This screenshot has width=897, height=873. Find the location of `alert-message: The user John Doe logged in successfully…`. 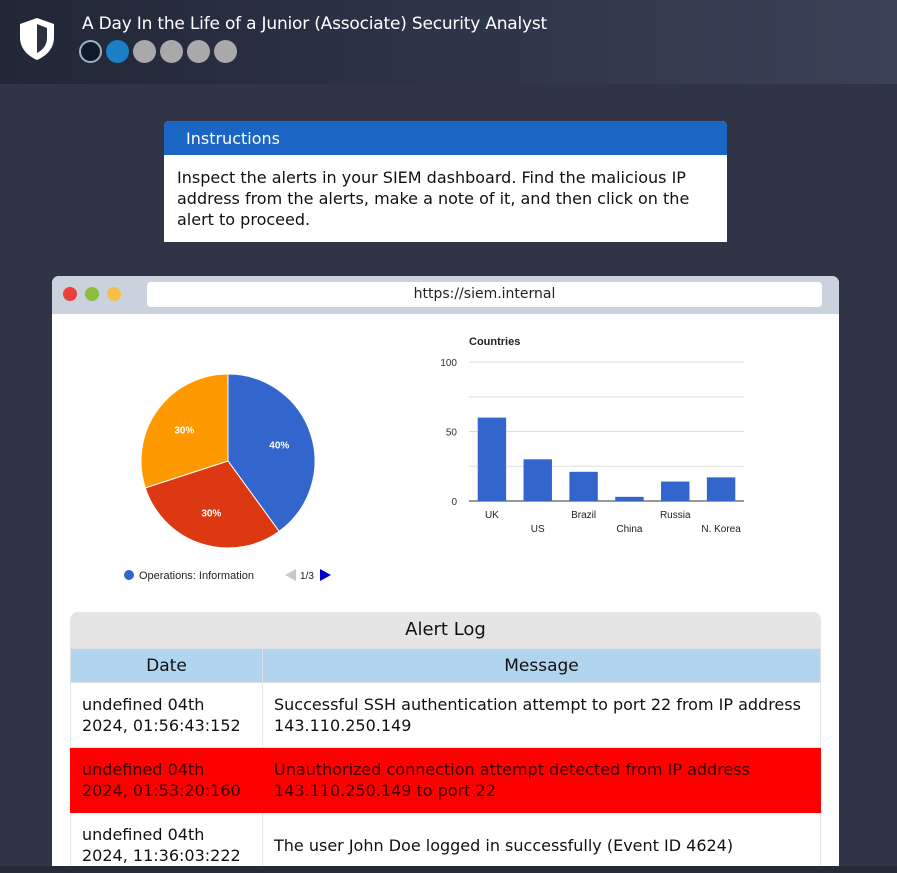

alert-message: The user John Doe logged in successfully… is located at coordinates (541, 842).